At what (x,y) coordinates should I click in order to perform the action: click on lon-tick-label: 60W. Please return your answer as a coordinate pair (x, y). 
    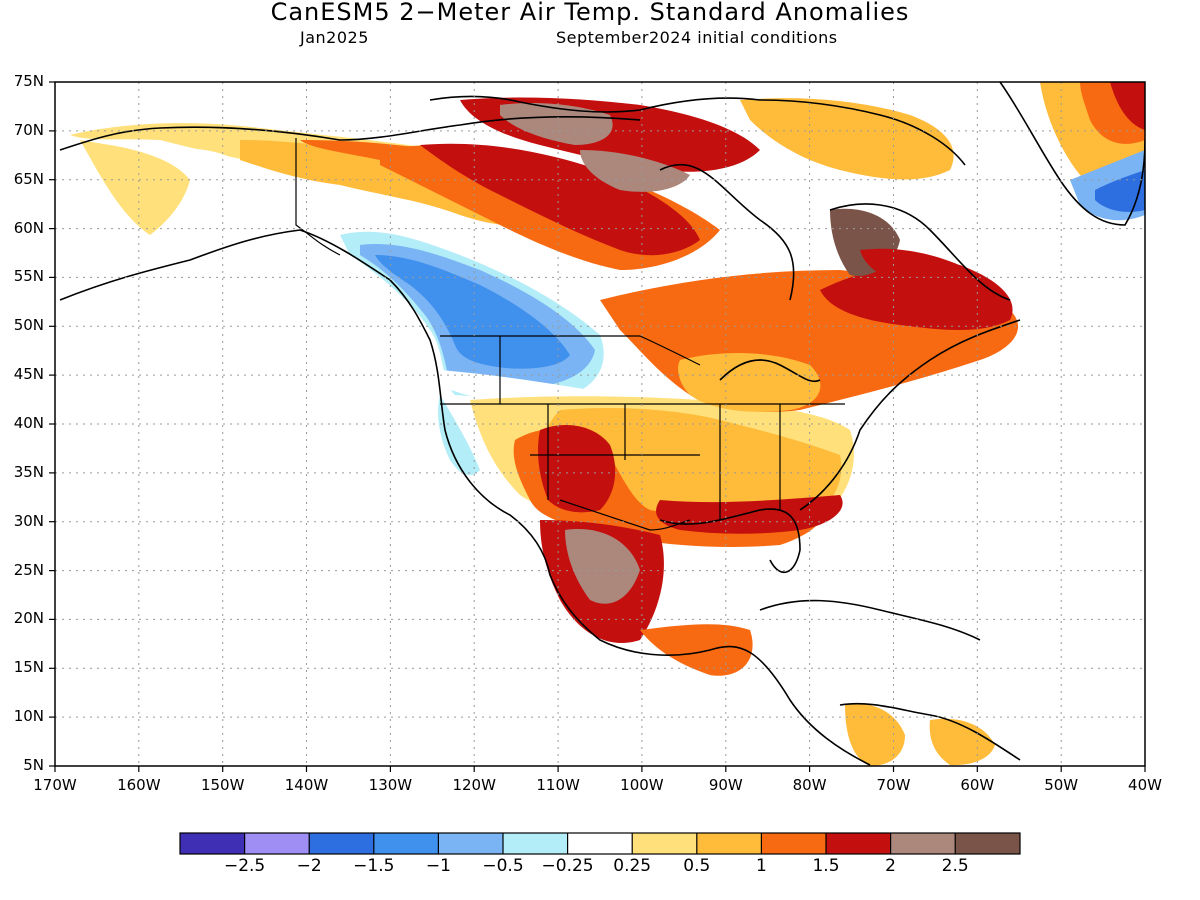
    Looking at the image, I should click on (977, 785).